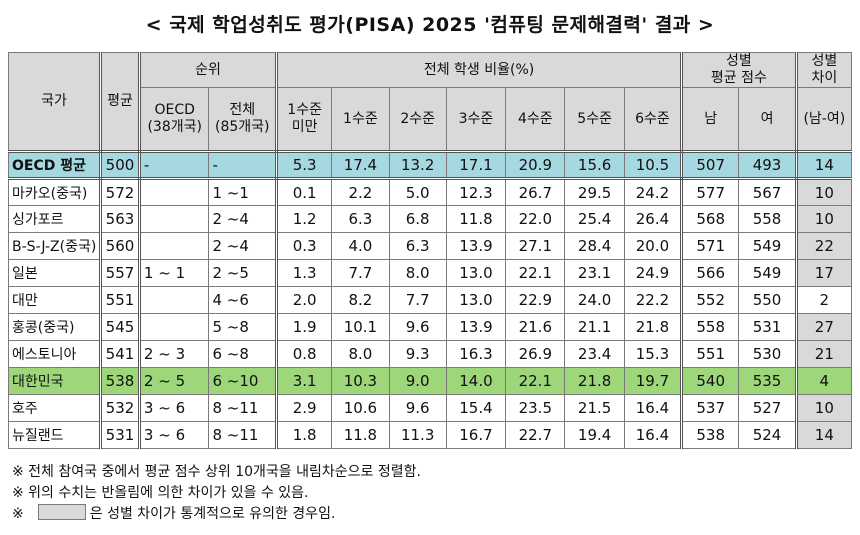 Image resolution: width=860 pixels, height=535 pixels. What do you see at coordinates (243, 120) in the screenshot?
I see `header-rank-all: 전체 (85개국)` at bounding box center [243, 120].